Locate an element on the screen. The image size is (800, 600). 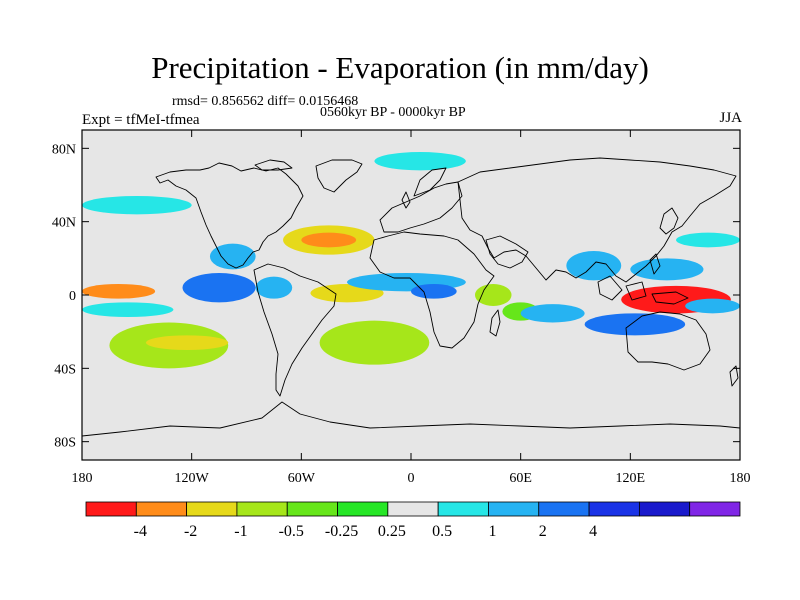
lon-tick-label: 120E is located at coordinates (631, 478).